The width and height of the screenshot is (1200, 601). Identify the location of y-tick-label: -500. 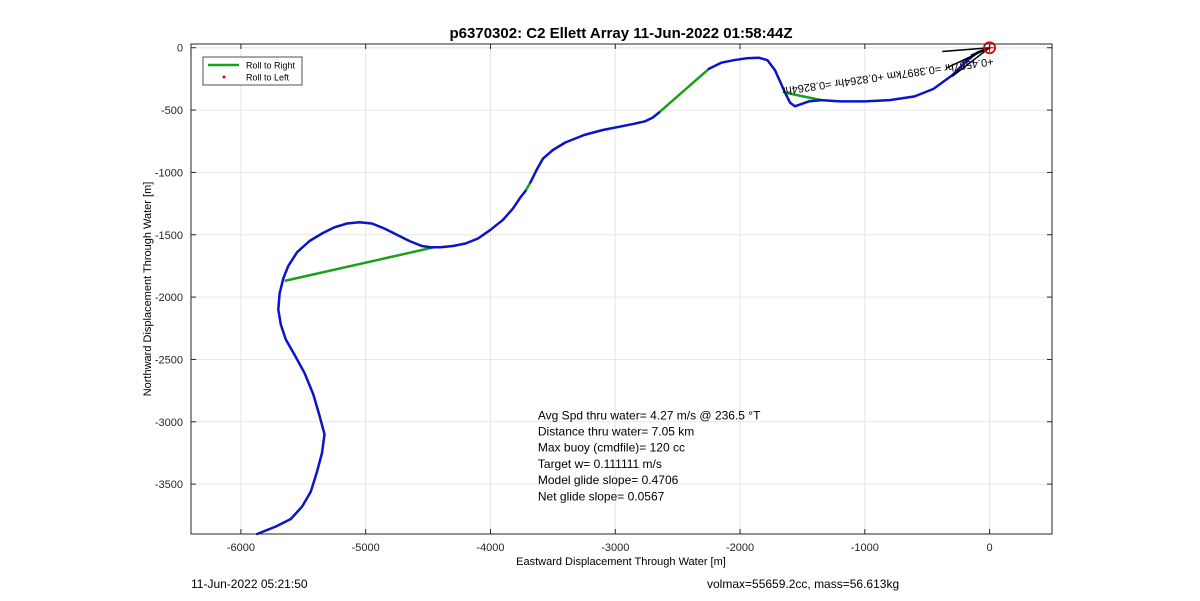
(172, 111).